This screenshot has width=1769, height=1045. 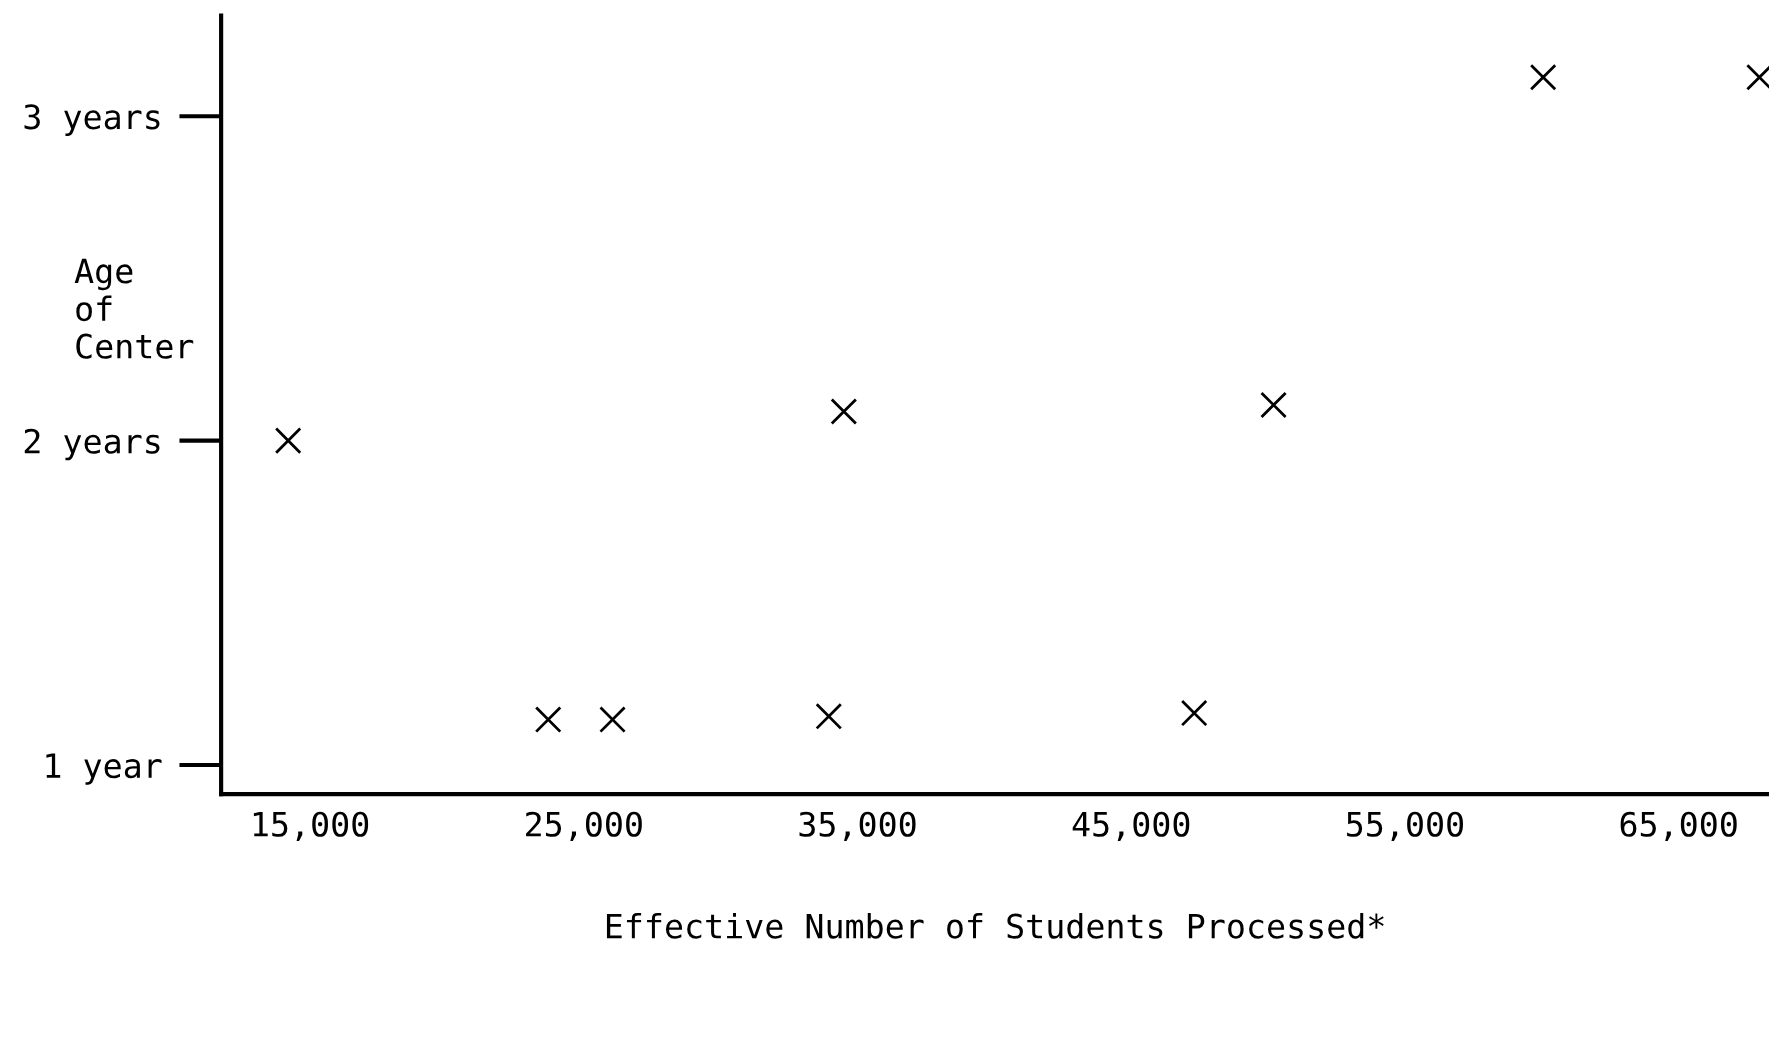 I want to click on x-tick-label: 15,000, so click(x=311, y=826).